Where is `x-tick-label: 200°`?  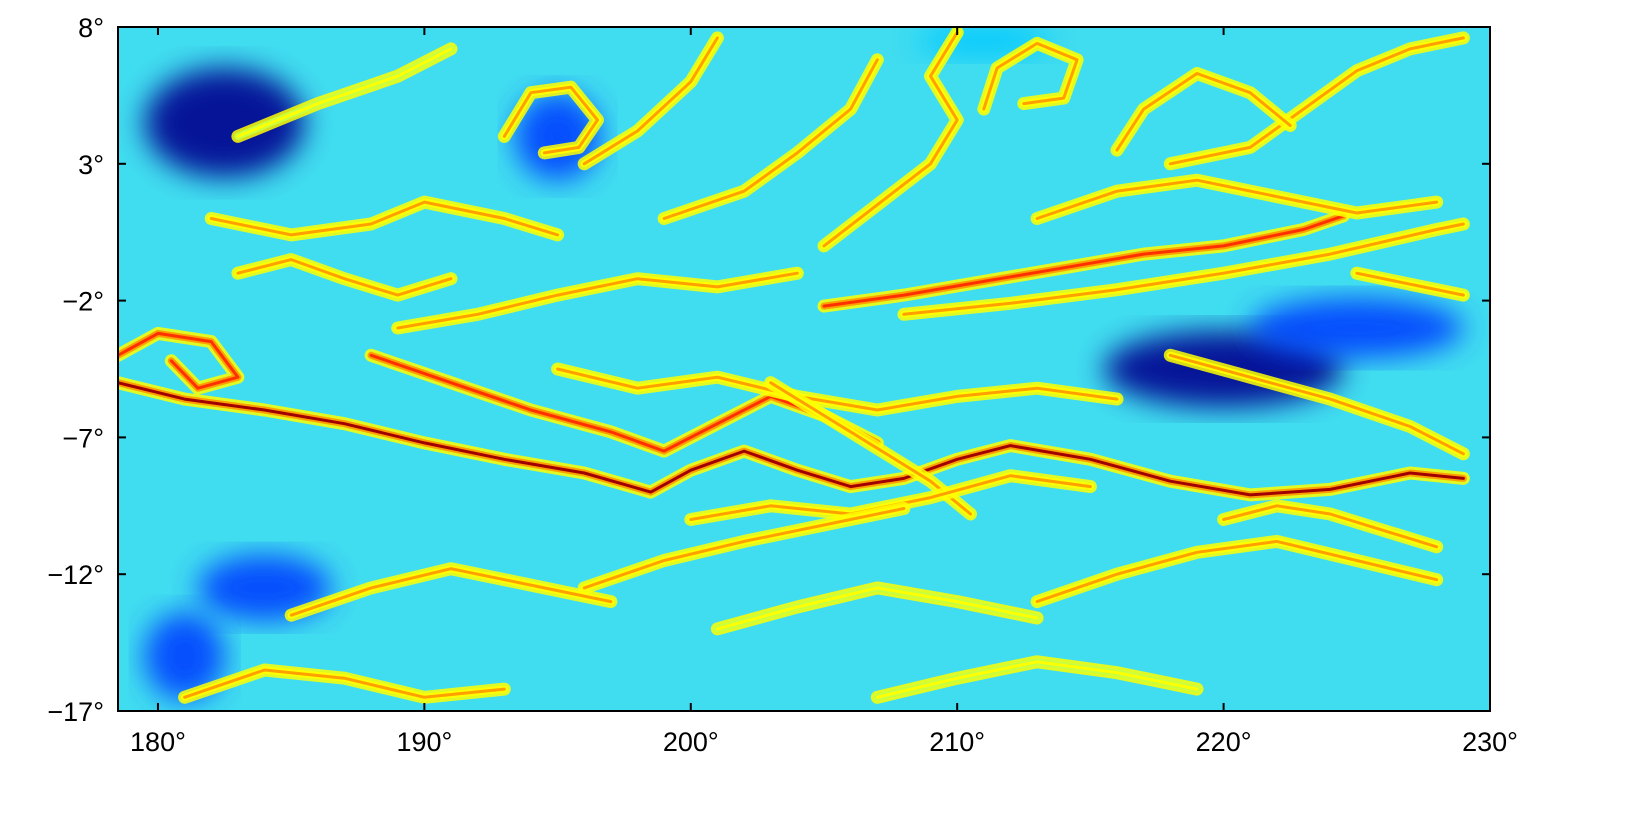
x-tick-label: 200° is located at coordinates (691, 742).